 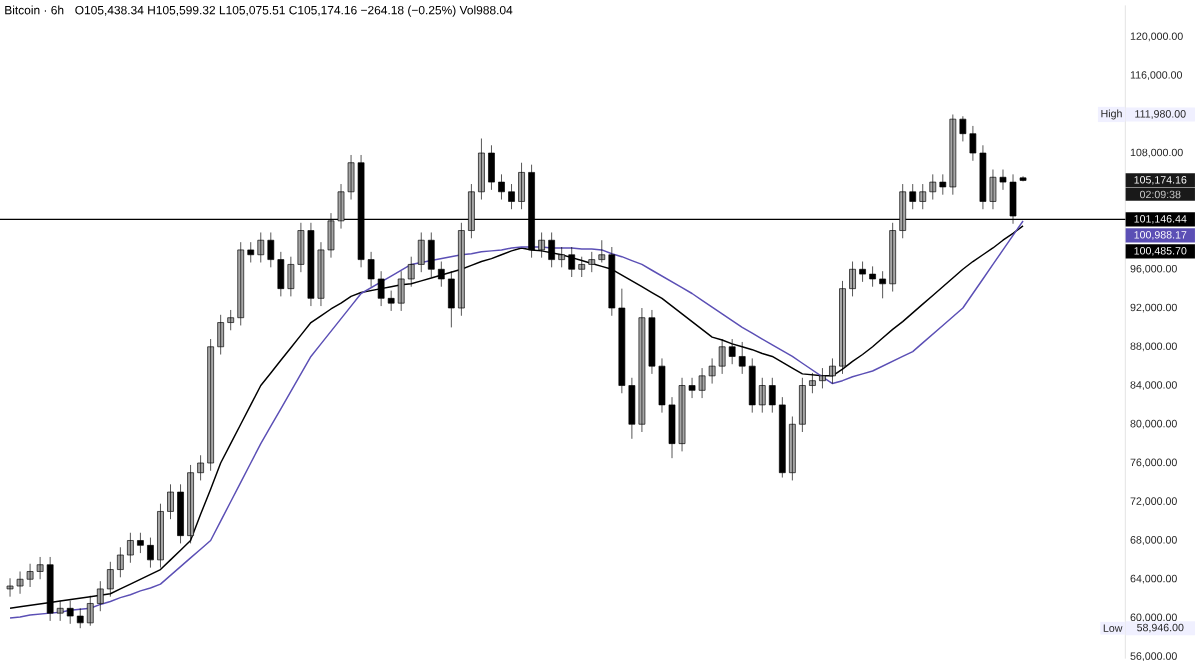 What do you see at coordinates (1160, 194) in the screenshot?
I see `text: 02:09:38` at bounding box center [1160, 194].